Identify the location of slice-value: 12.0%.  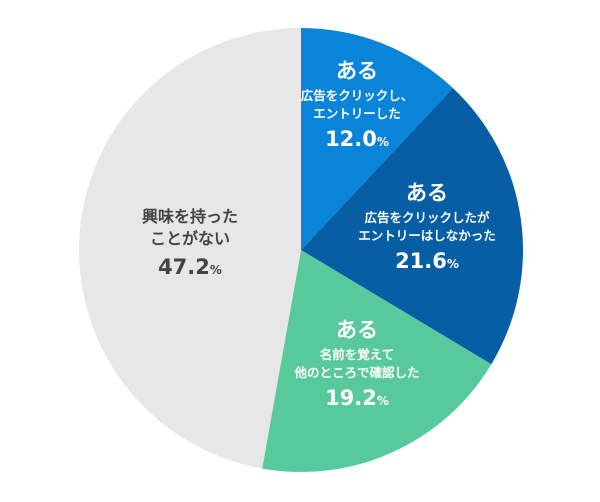
(357, 139).